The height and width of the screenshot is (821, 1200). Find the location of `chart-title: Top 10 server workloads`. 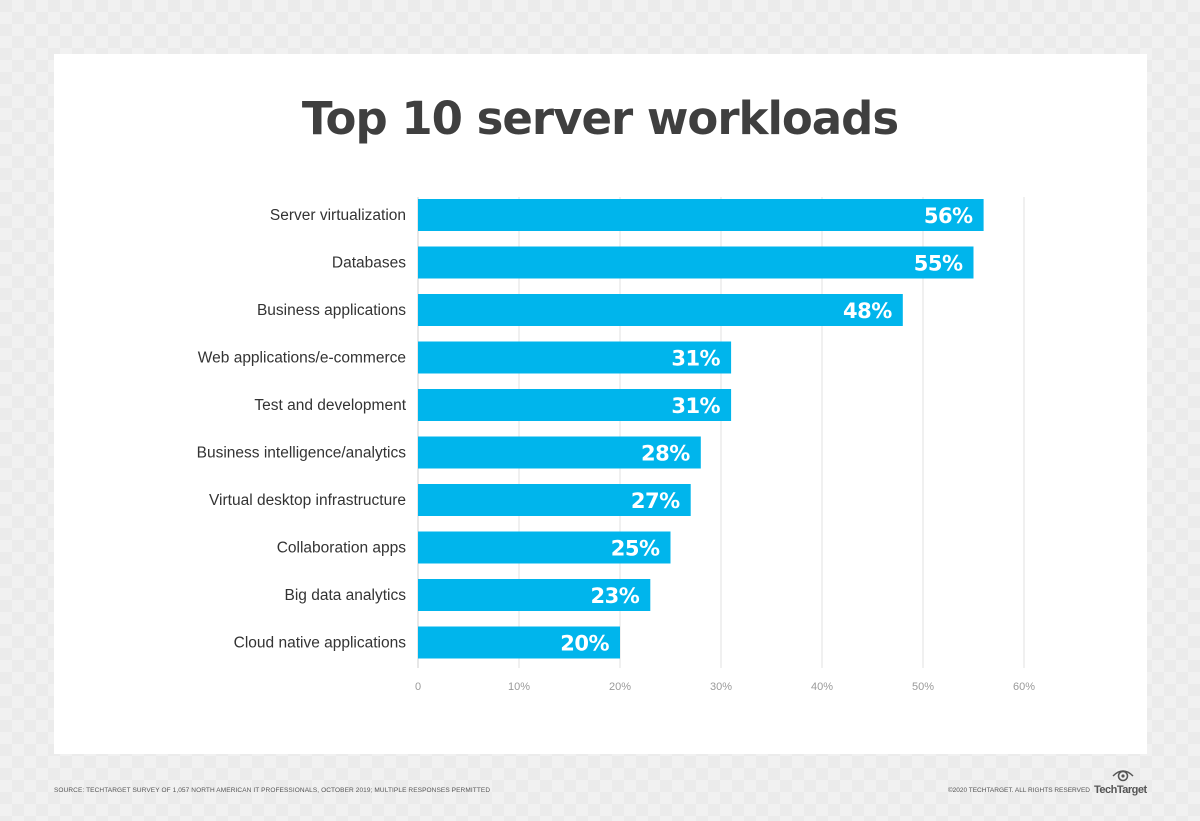

chart-title: Top 10 server workloads is located at coordinates (600, 118).